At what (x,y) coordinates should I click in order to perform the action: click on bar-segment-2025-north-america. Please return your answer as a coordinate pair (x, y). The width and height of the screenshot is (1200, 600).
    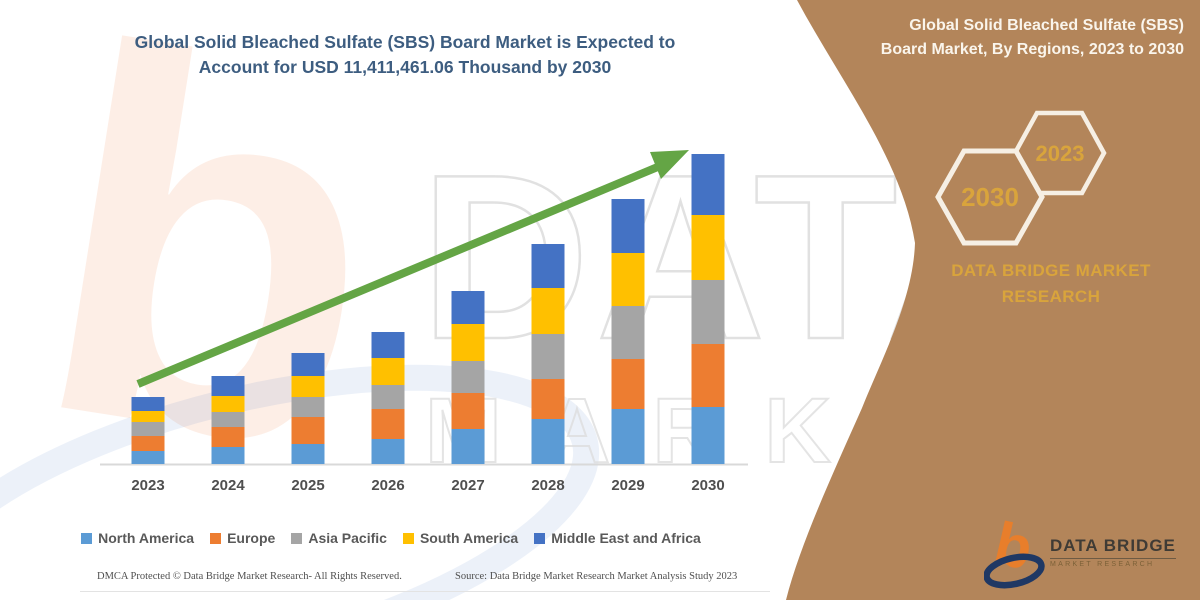
    Looking at the image, I should click on (308, 454).